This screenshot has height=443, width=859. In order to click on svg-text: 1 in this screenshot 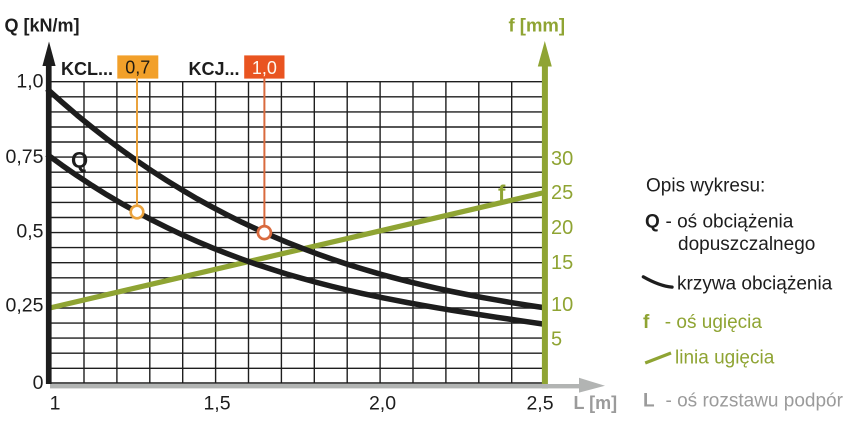, I will do `click(55, 404)`.